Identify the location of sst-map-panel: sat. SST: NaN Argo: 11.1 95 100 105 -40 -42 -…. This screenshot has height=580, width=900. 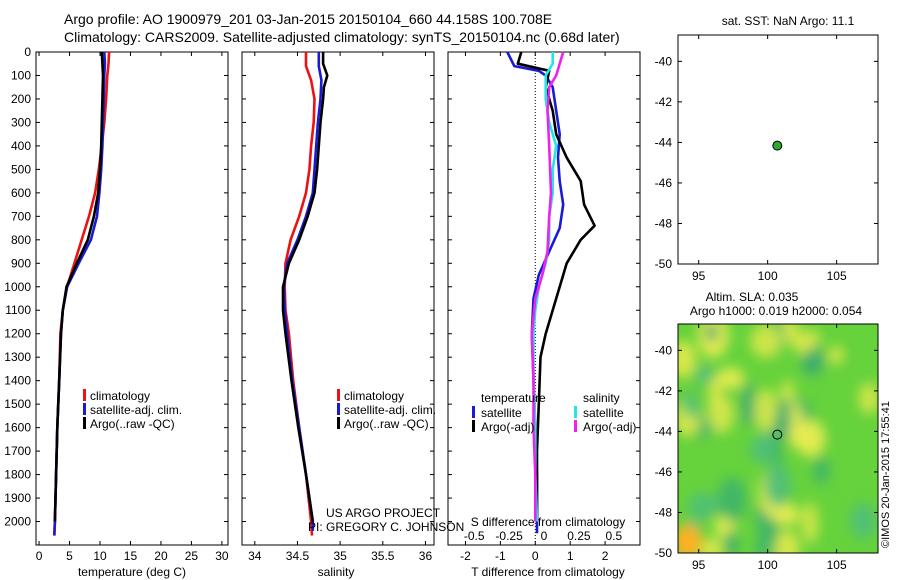
(767, 148).